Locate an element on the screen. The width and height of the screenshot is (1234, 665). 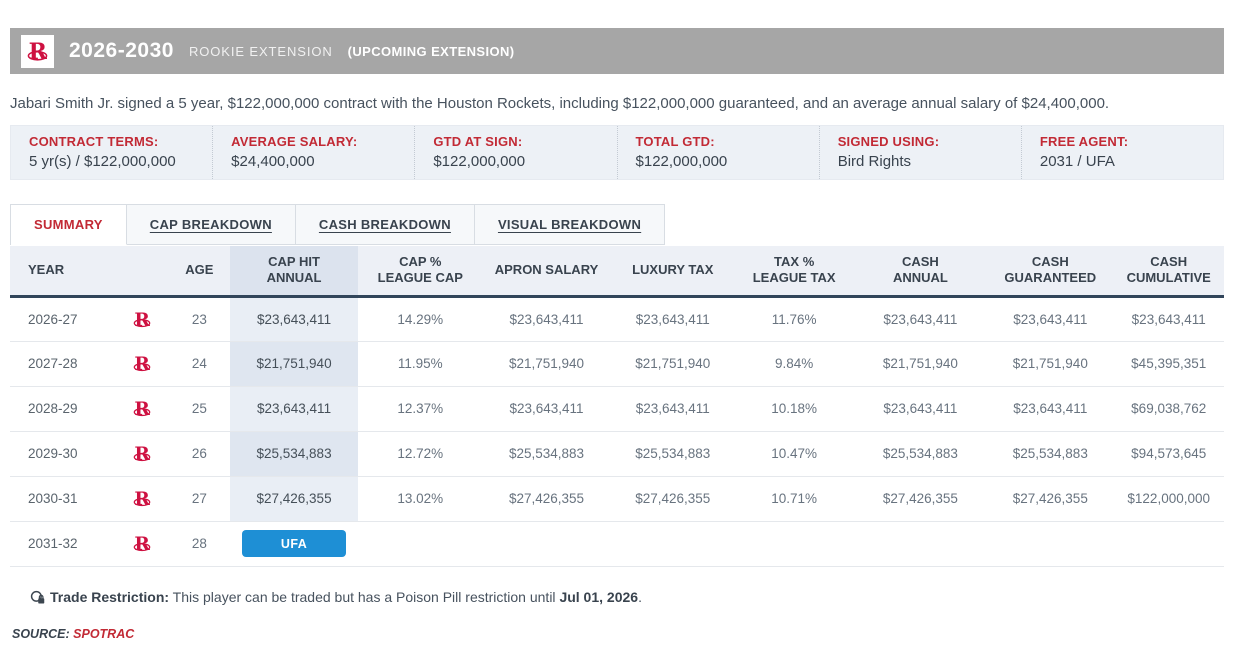
cash-annual-cell: $27,426,355 is located at coordinates (920, 499).